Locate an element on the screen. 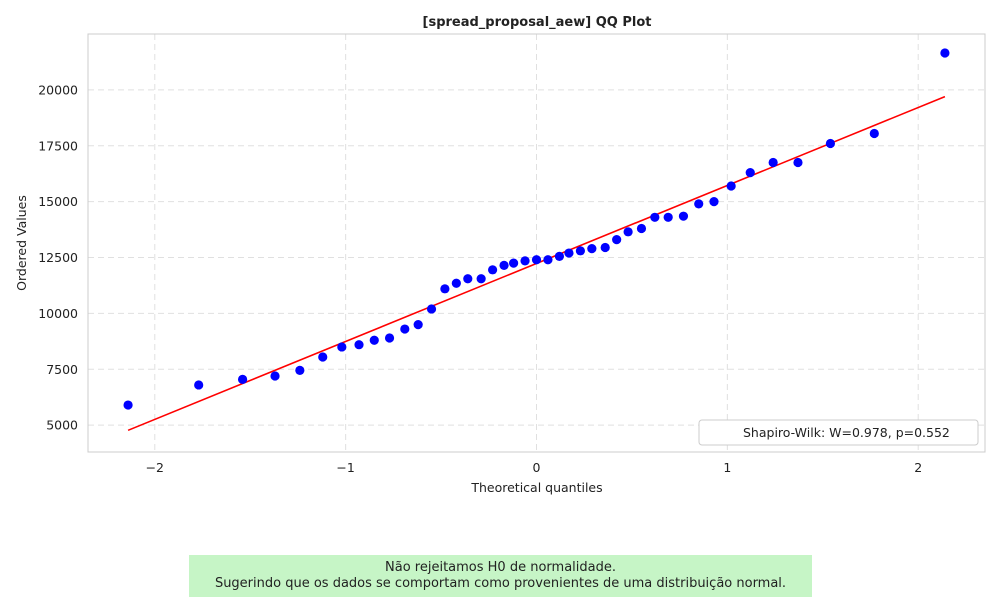  x-tick-label: −2 is located at coordinates (155, 467).